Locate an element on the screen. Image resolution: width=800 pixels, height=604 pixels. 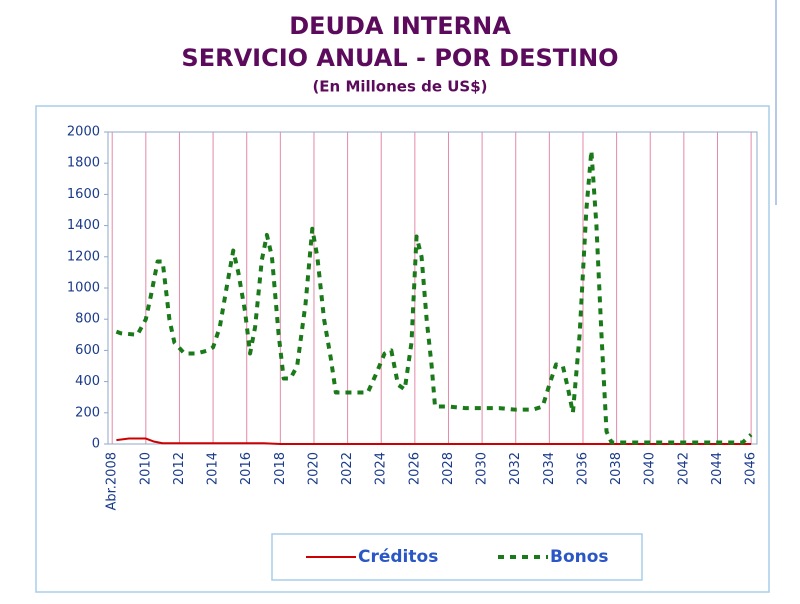
y-tick-label: 1800 is located at coordinates (83, 163).